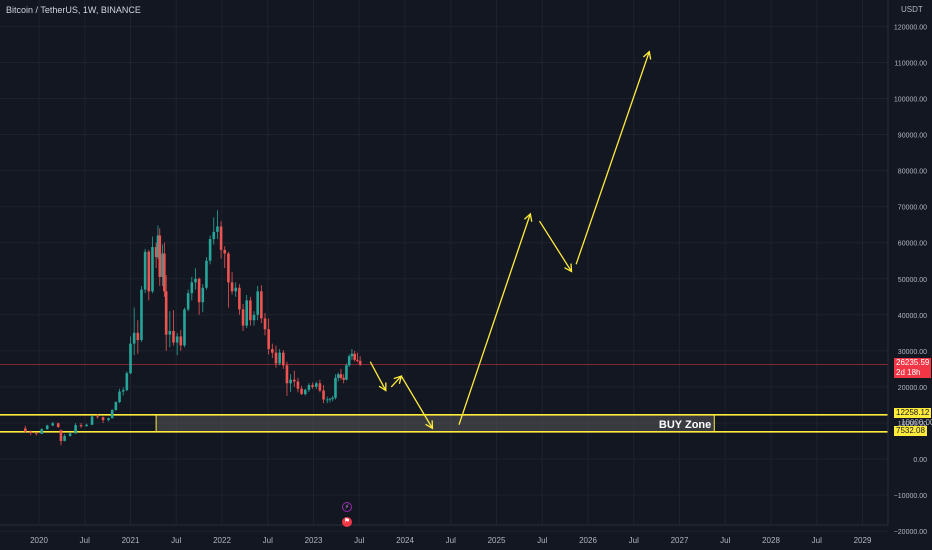  I want to click on price-tick-label: −10000.00, so click(910, 496).